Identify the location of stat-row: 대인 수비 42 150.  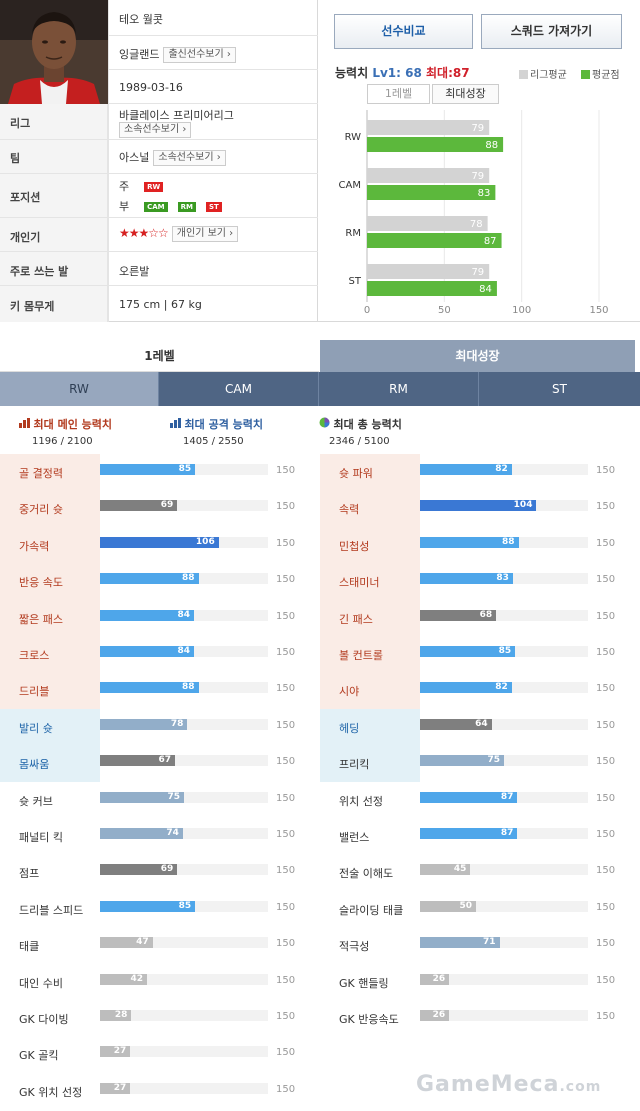
(159, 982).